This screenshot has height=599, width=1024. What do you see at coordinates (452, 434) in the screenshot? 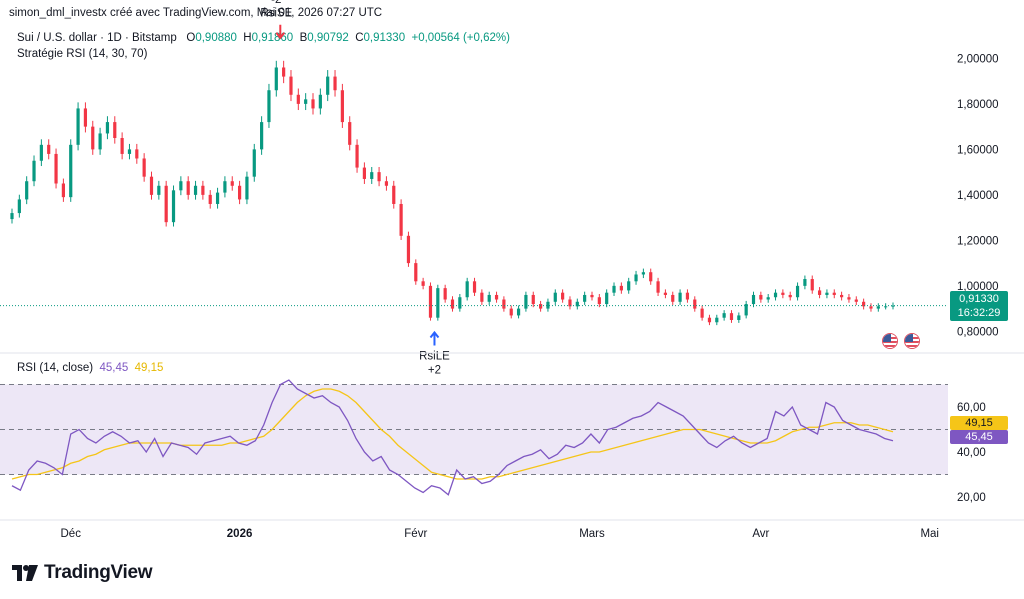
I see `rsi-ma-line` at bounding box center [452, 434].